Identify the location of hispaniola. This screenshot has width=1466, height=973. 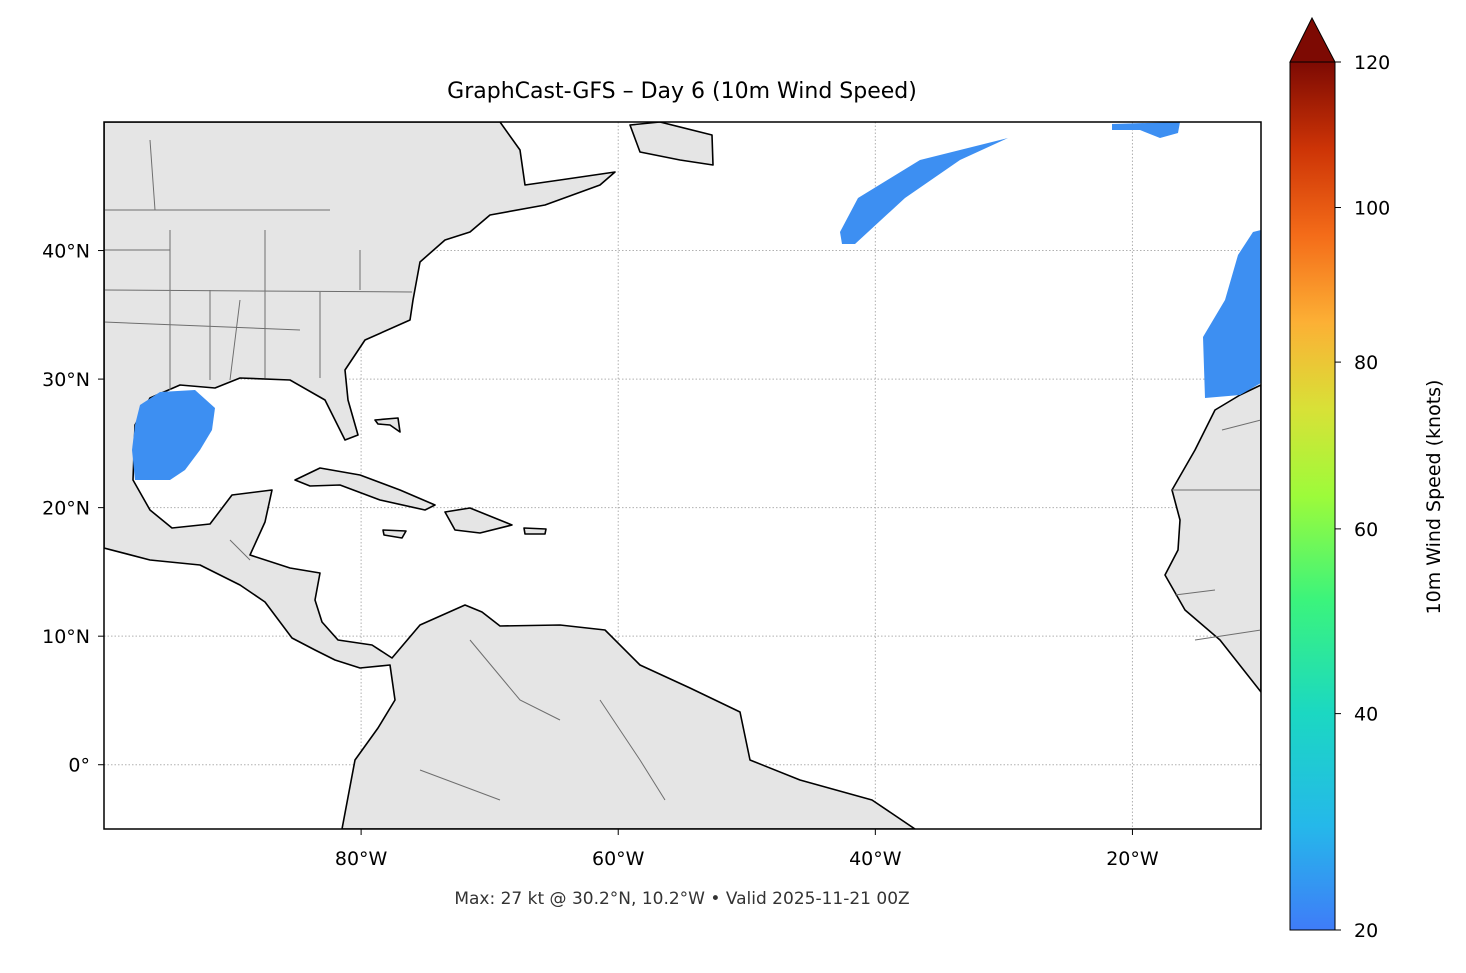
(478, 520).